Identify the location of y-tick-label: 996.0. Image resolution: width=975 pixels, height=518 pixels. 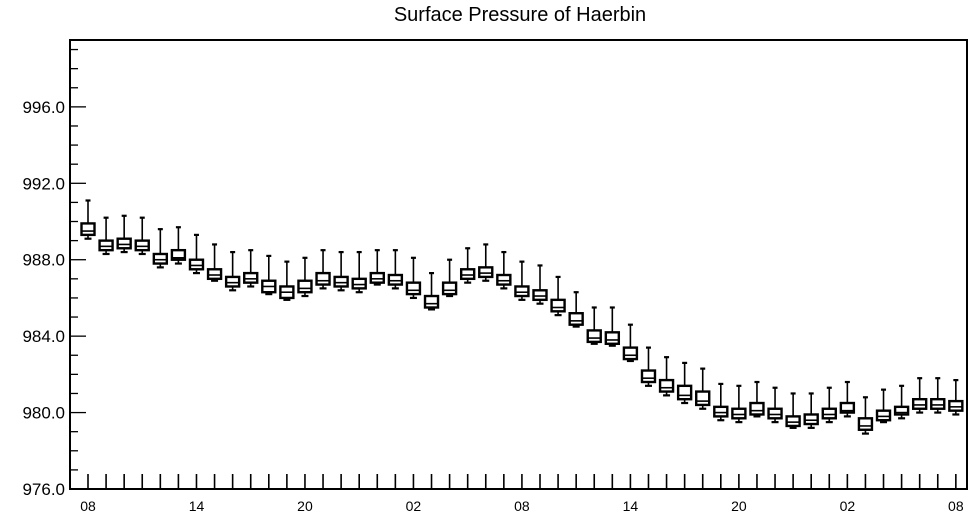
(43, 107).